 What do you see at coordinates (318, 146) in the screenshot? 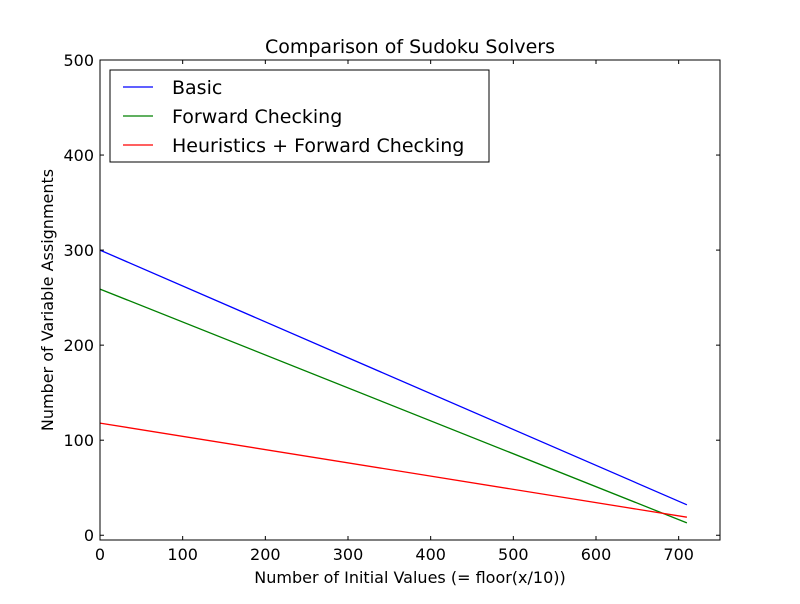
I see `legend-label-2: Heuristics + Forward Checking` at bounding box center [318, 146].